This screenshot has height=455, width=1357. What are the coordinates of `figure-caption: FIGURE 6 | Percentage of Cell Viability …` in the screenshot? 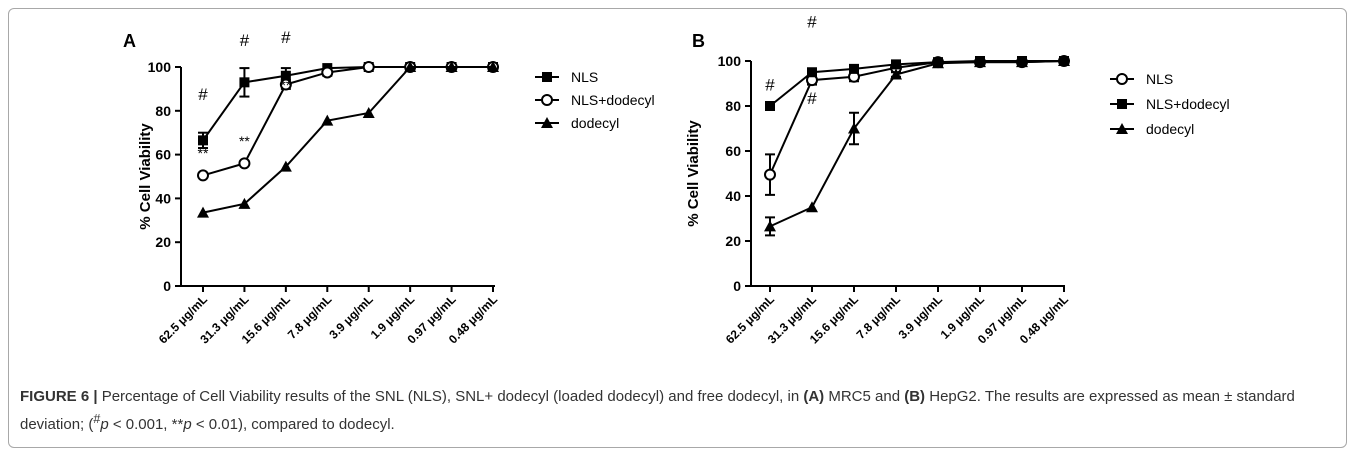 It's located at (675, 410).